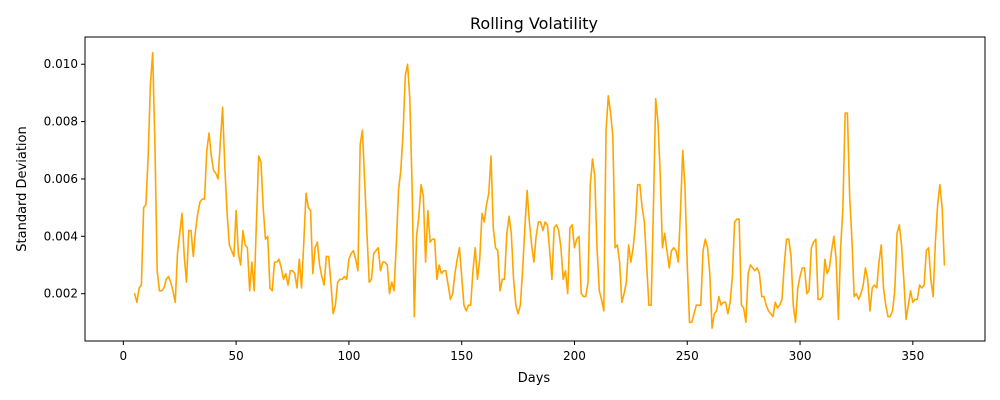  What do you see at coordinates (574, 356) in the screenshot?
I see `x-tick-label: 200` at bounding box center [574, 356].